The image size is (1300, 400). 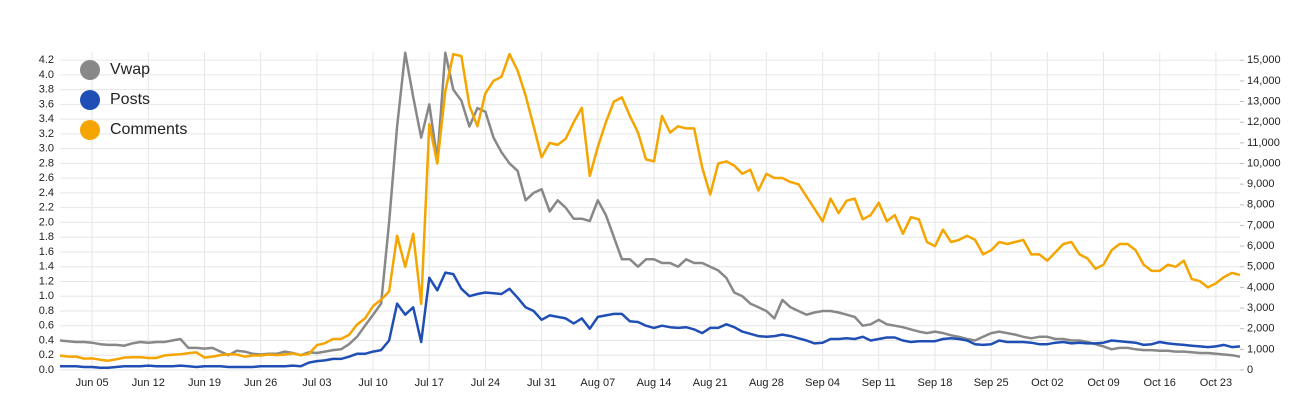 What do you see at coordinates (46, 178) in the screenshot?
I see `y-tick-label: 2.6` at bounding box center [46, 178].